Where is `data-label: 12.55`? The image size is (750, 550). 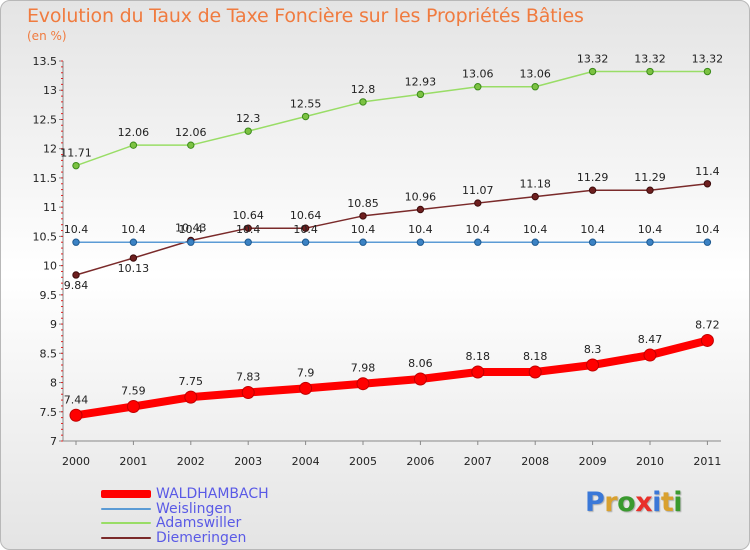 data-label: 12.55 is located at coordinates (306, 104).